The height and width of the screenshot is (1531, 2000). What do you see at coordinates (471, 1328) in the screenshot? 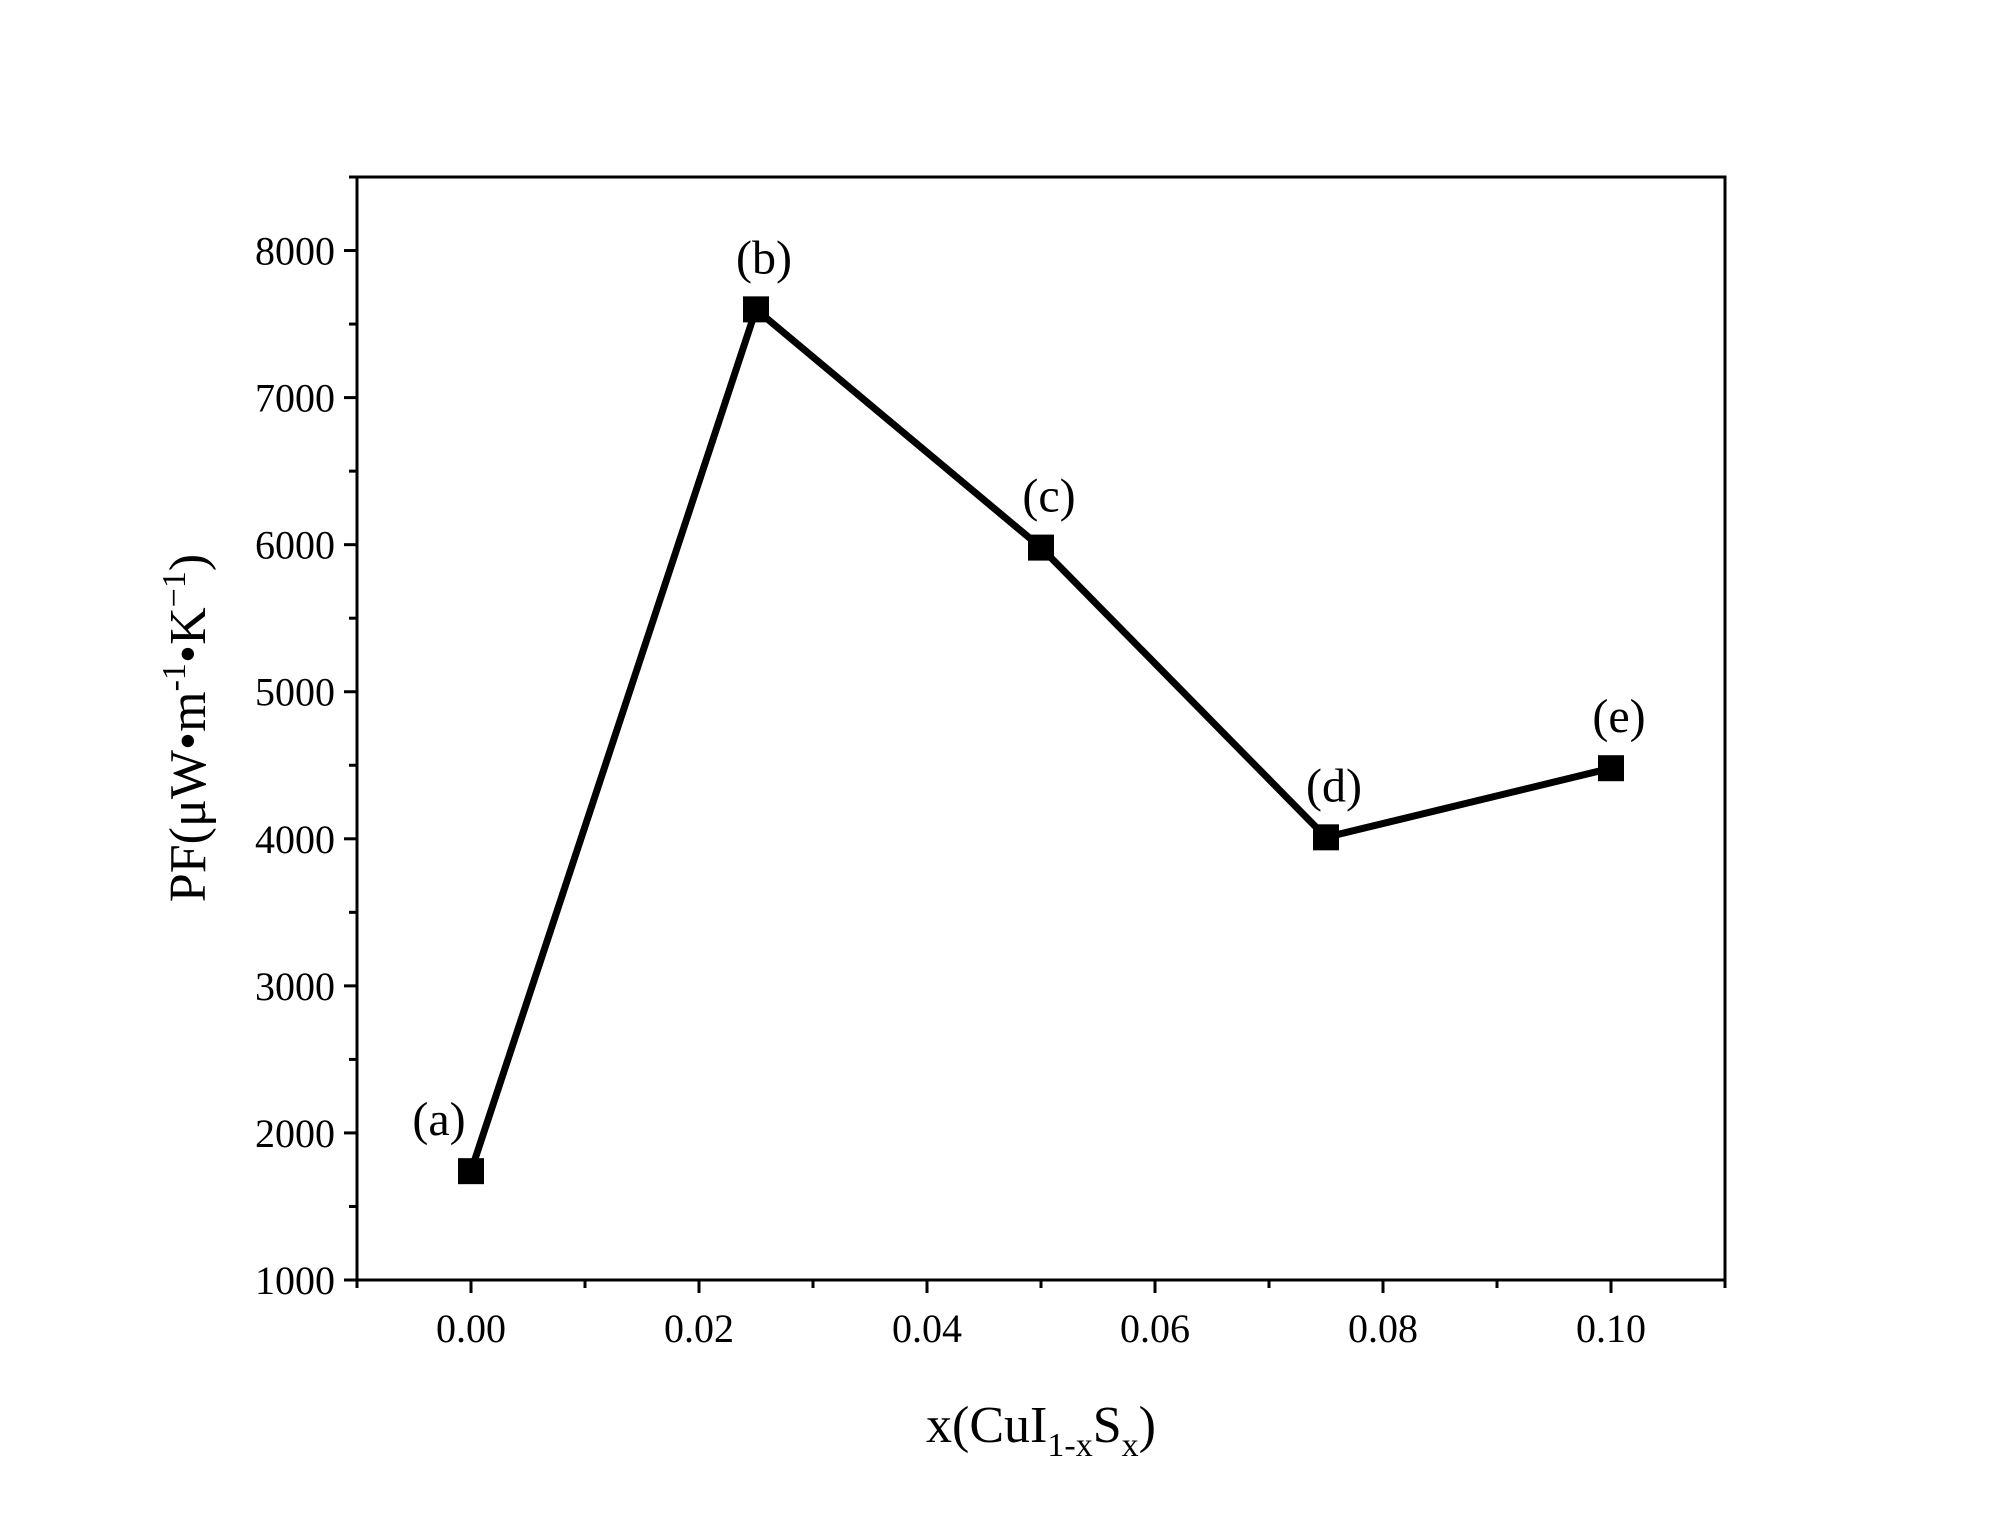
I see `x-tick-label: 0.00` at bounding box center [471, 1328].